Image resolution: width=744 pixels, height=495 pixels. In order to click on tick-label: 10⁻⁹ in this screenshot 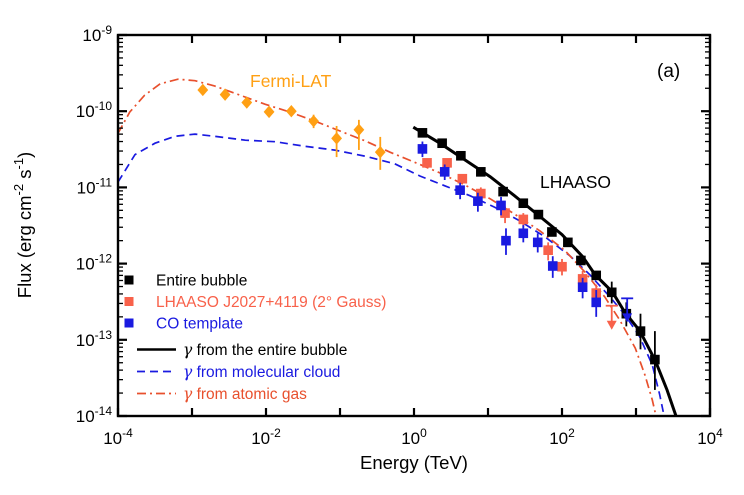, I will do `click(97, 34)`.